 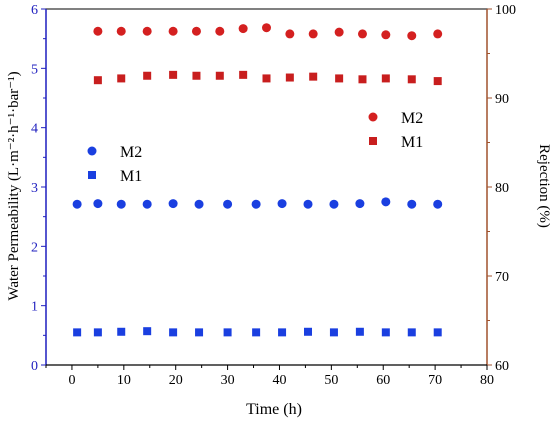 I want to click on left-y-tick-label: 0, so click(x=34, y=366).